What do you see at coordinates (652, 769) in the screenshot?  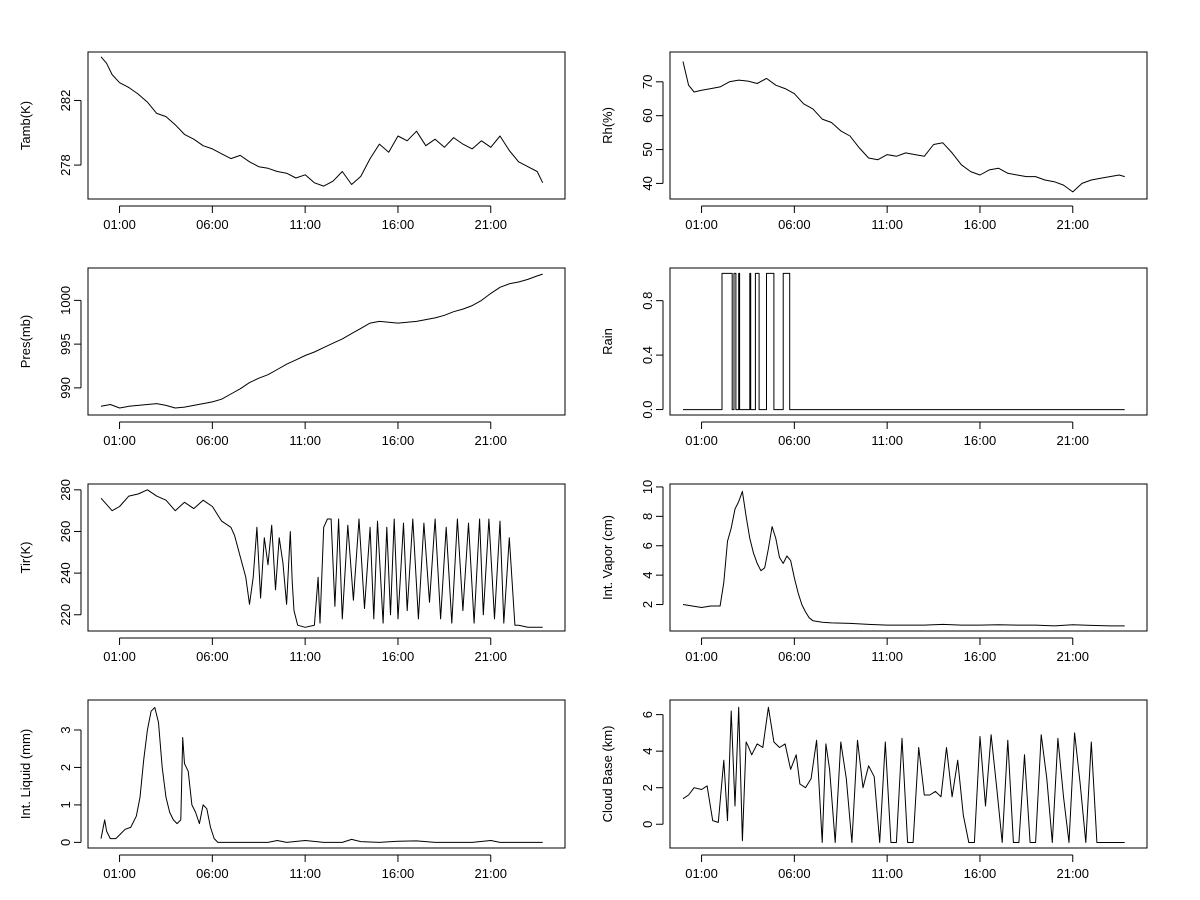 I see `y-axis: 0 2 4 6` at bounding box center [652, 769].